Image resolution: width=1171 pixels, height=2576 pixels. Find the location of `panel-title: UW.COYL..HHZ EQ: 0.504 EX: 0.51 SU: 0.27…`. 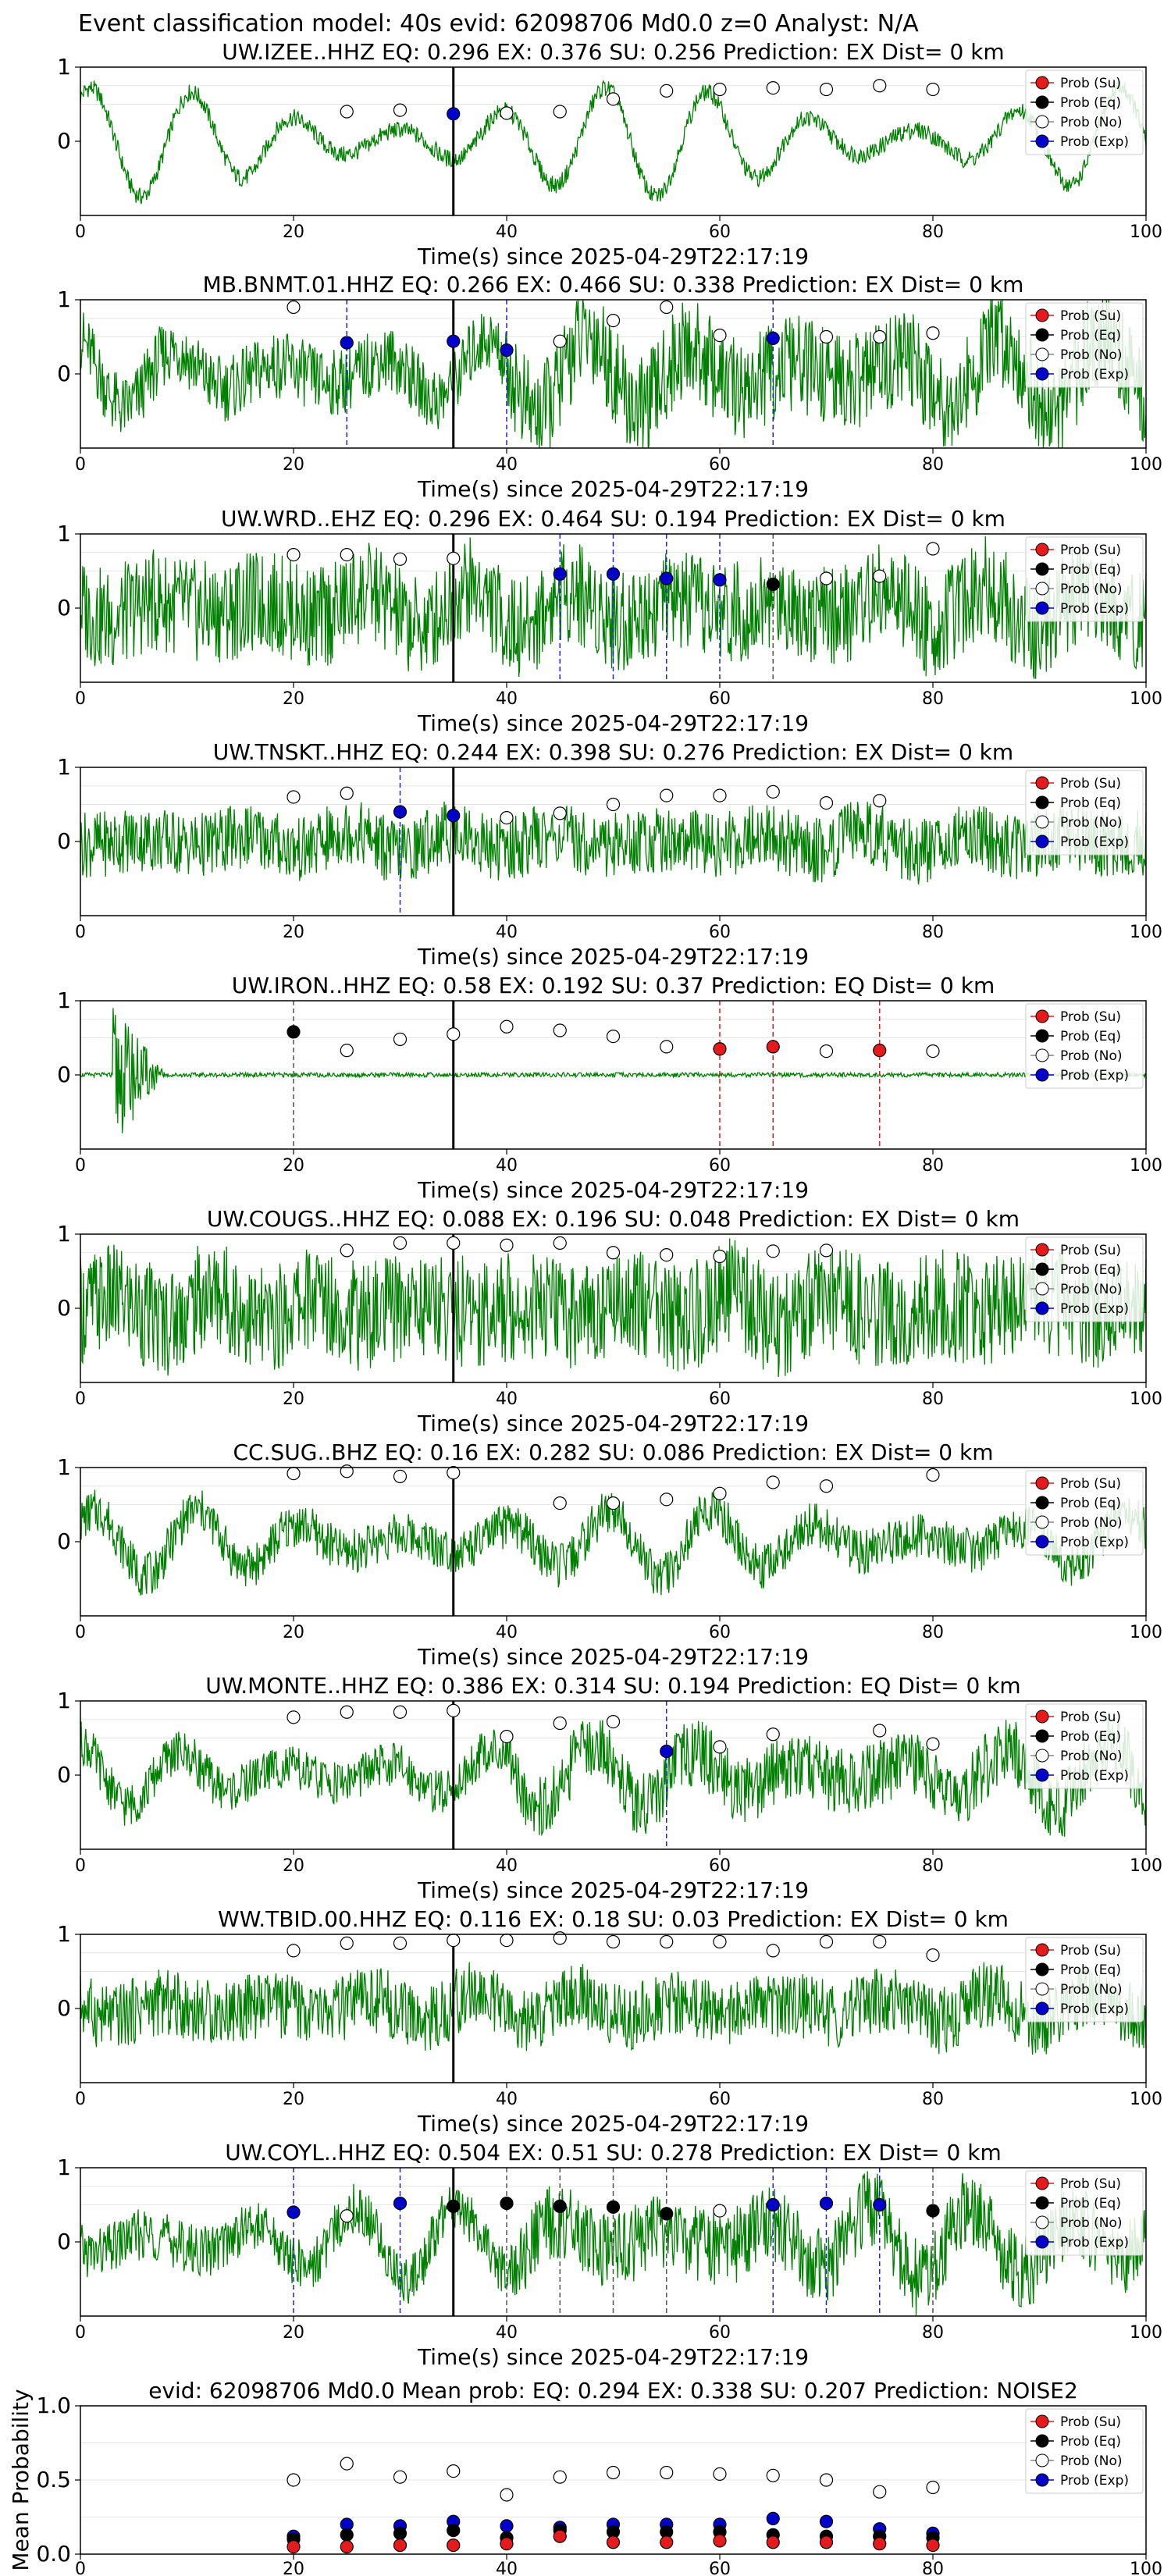

panel-title: UW.COYL..HHZ EQ: 0.504 EX: 0.51 SU: 0.27… is located at coordinates (613, 2152).